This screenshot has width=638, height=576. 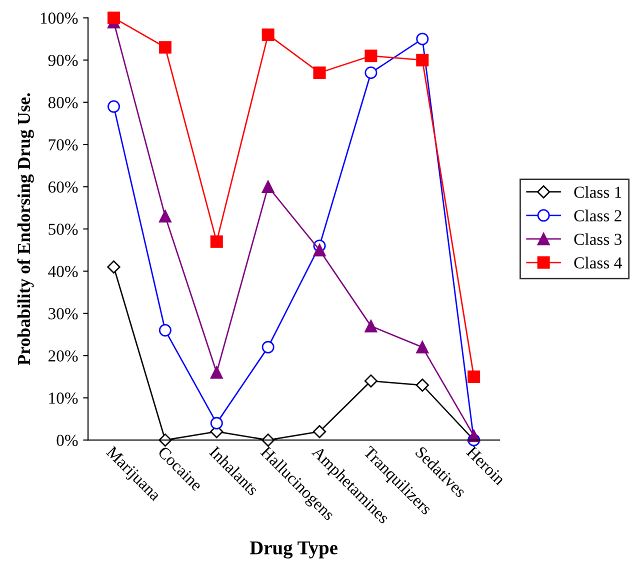 I want to click on legend-label: Class 2, so click(x=598, y=216).